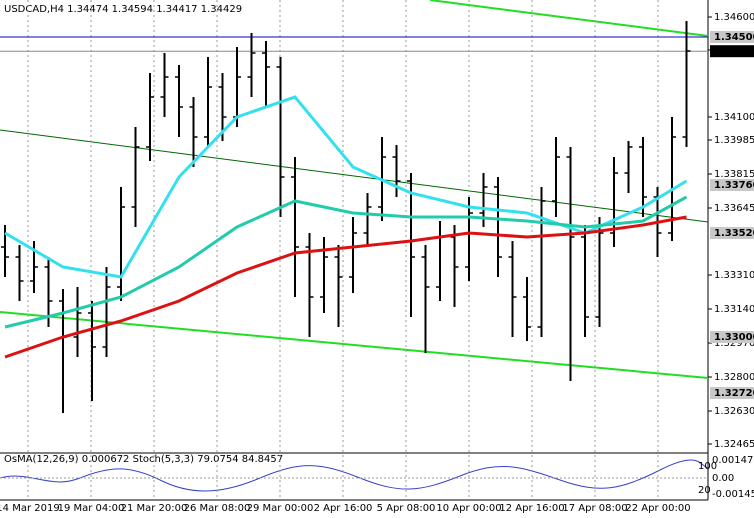 This screenshot has width=754, height=518. Describe the element at coordinates (406, 508) in the screenshot. I see `x-tick-label: 5 Apr 08:00` at that location.